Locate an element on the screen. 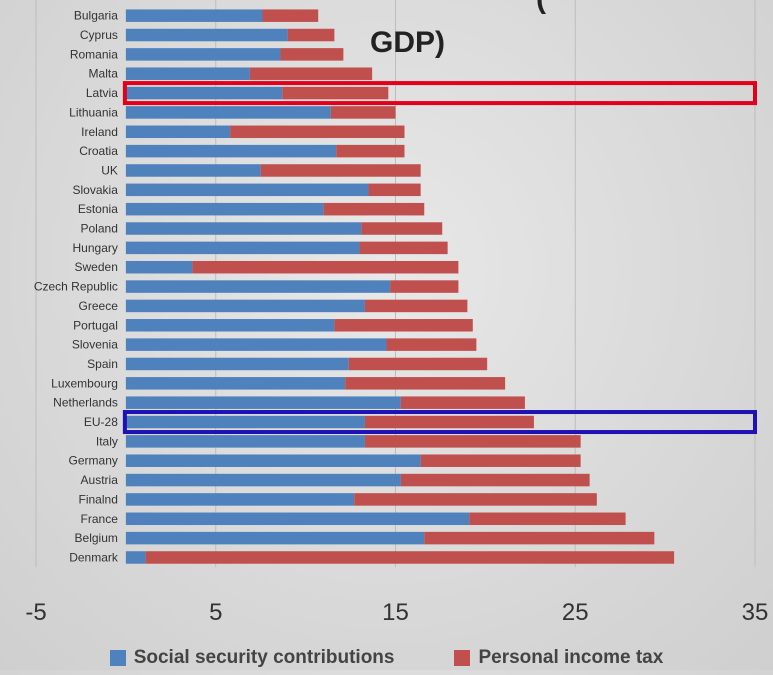 The width and height of the screenshot is (773, 675). category-label-2: Romania is located at coordinates (94, 54).